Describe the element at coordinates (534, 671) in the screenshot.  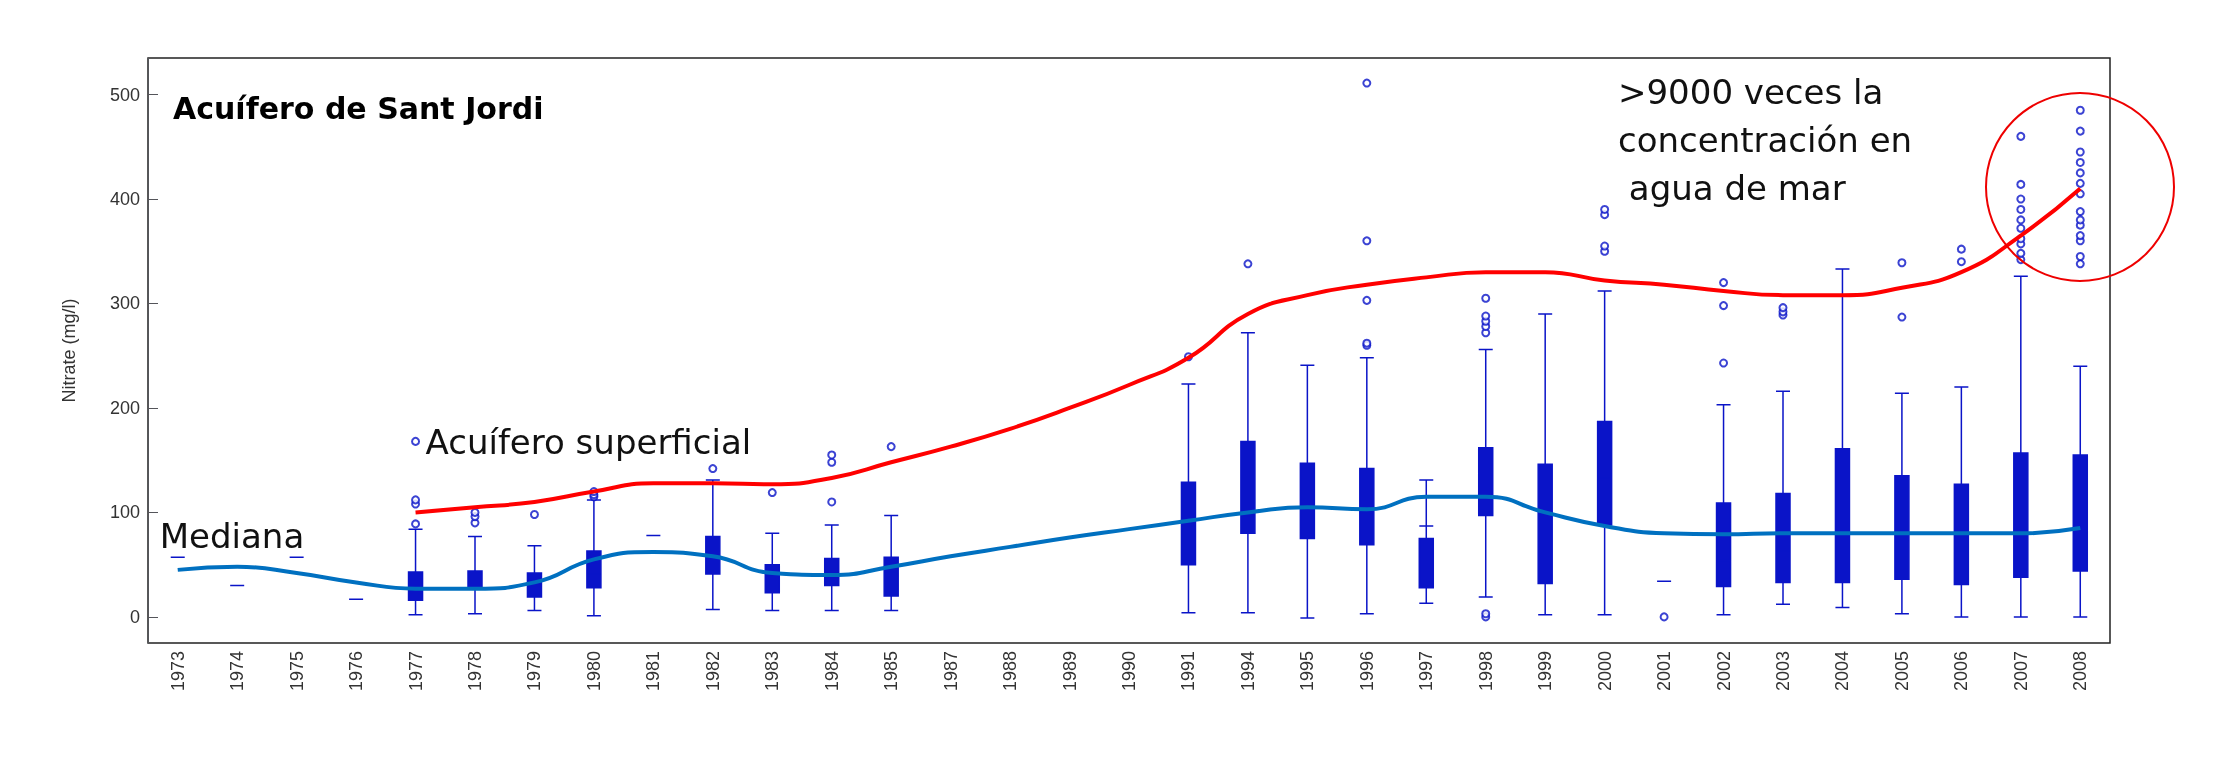
I see `x-tick-label: 1979` at that location.